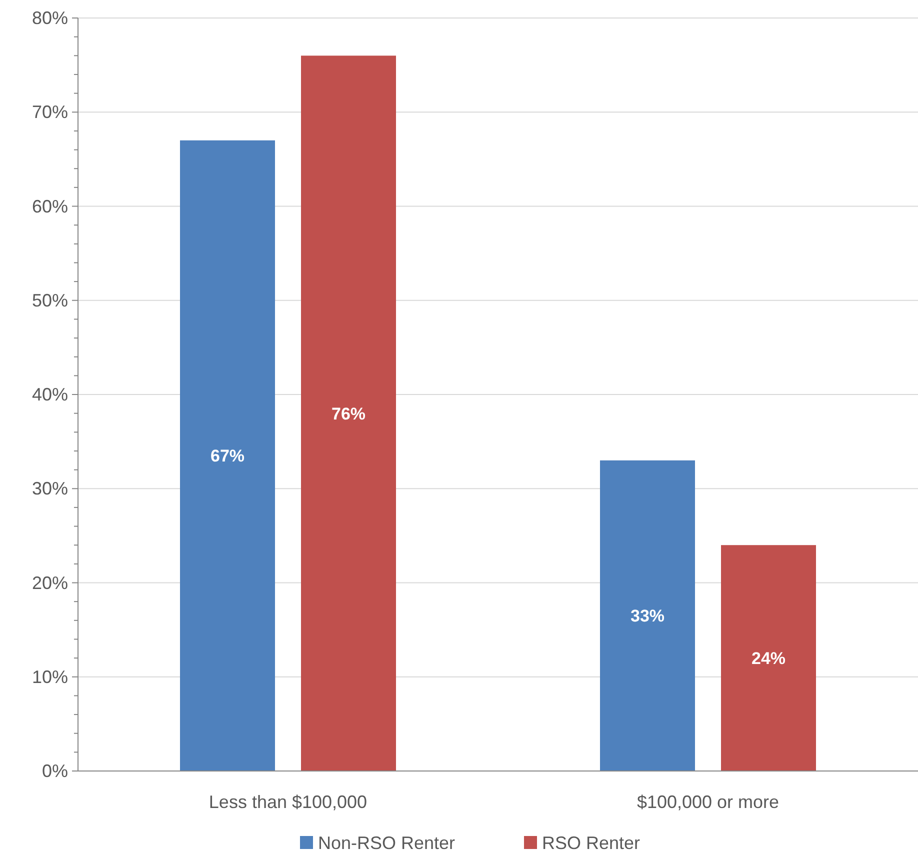  What do you see at coordinates (591, 843) in the screenshot?
I see `legend-label: RSO Renter` at bounding box center [591, 843].